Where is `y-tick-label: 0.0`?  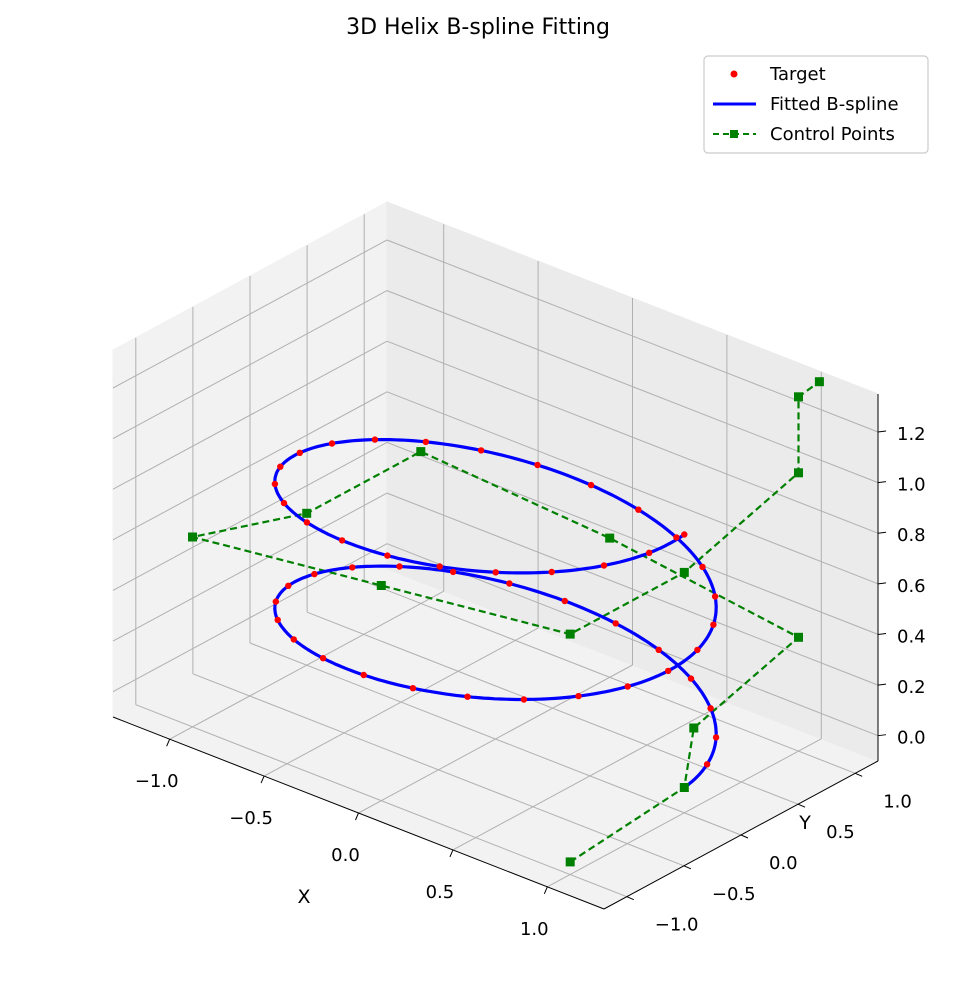 y-tick-label: 0.0 is located at coordinates (783, 863).